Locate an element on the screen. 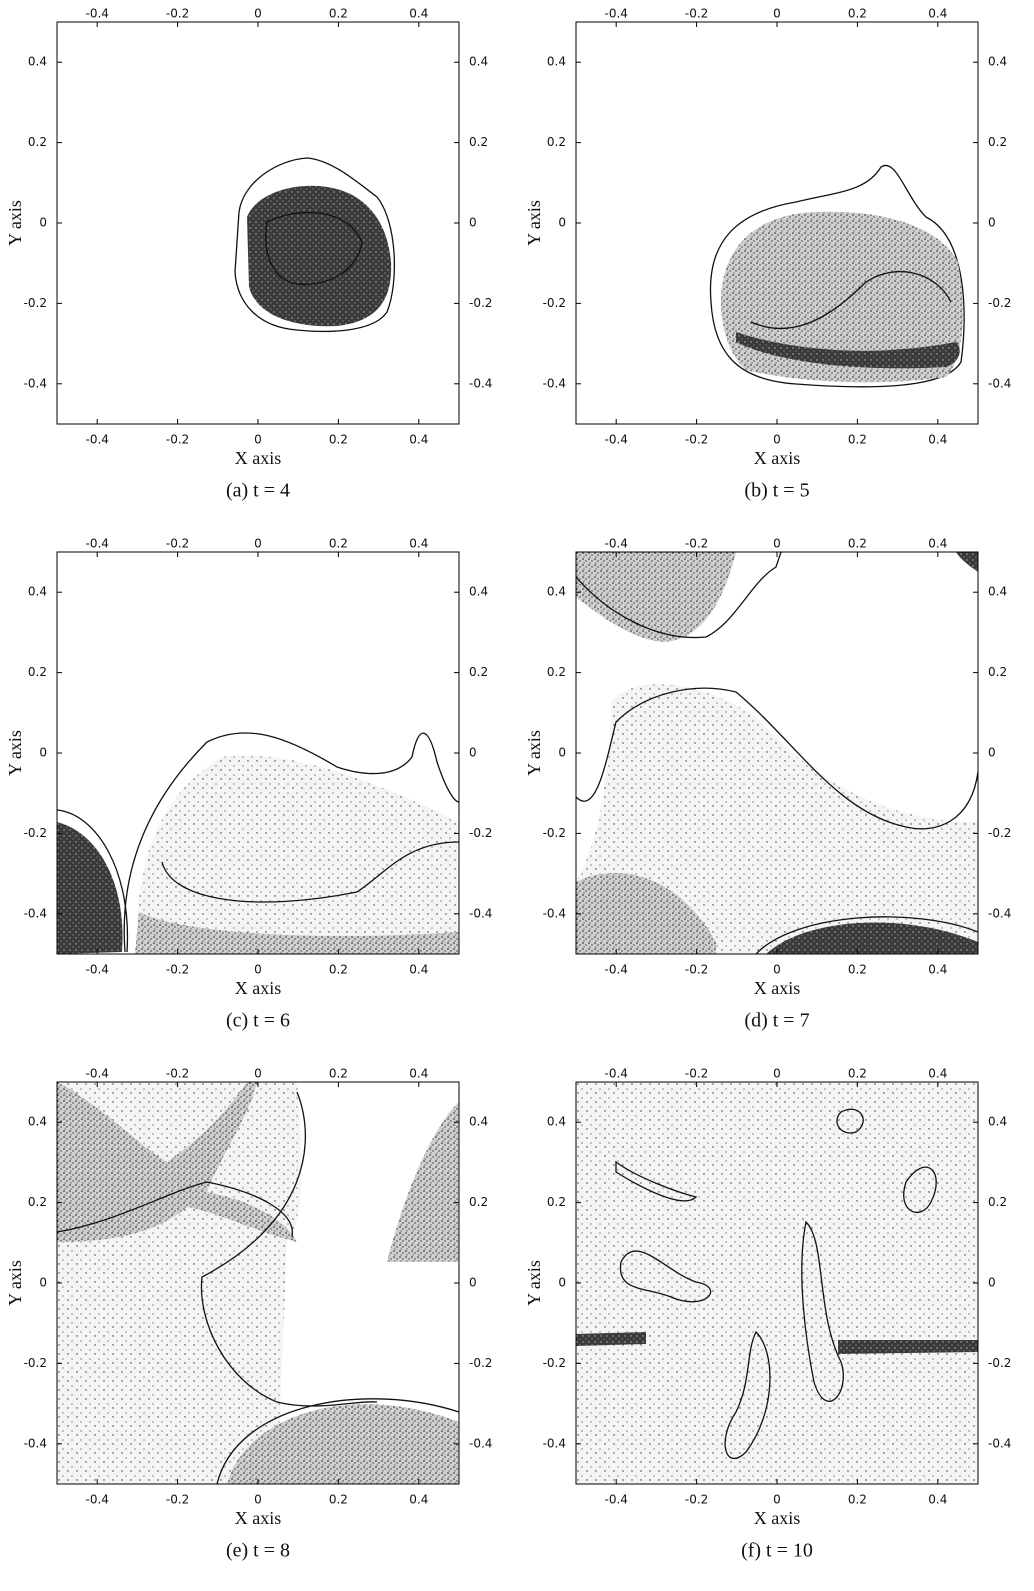 This screenshot has width=1034, height=1591. panel-caption: (f) t = 10 is located at coordinates (777, 1551).